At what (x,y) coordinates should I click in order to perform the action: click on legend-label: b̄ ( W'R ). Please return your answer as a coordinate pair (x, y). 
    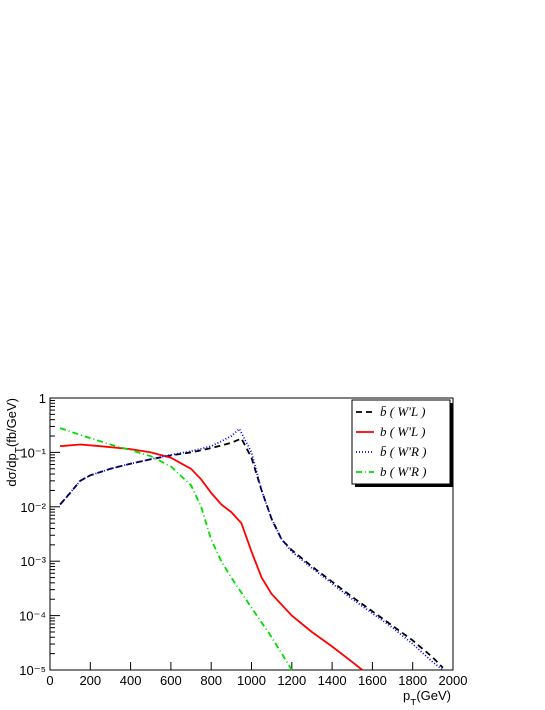
    Looking at the image, I should click on (403, 451).